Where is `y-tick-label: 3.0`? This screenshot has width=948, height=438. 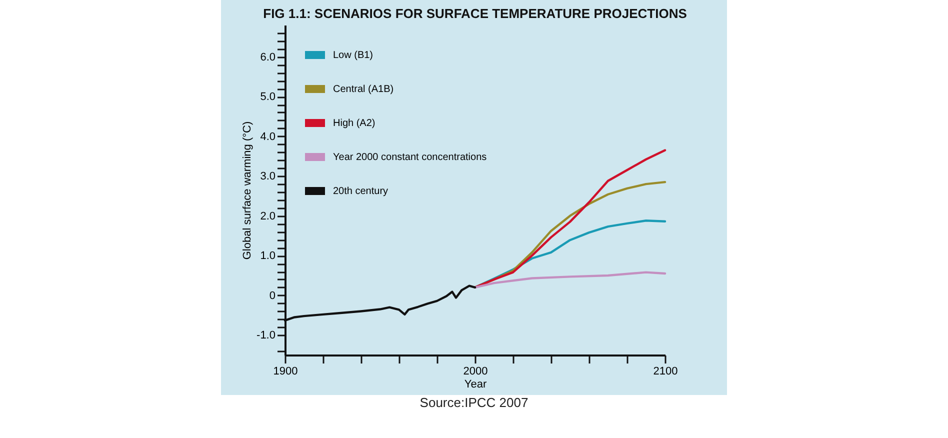
y-tick-label: 3.0 is located at coordinates (268, 176).